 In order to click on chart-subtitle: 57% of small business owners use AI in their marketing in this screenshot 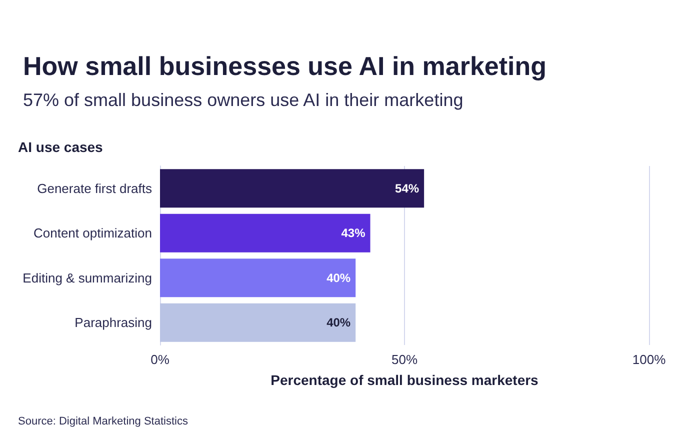, I will do `click(243, 100)`.